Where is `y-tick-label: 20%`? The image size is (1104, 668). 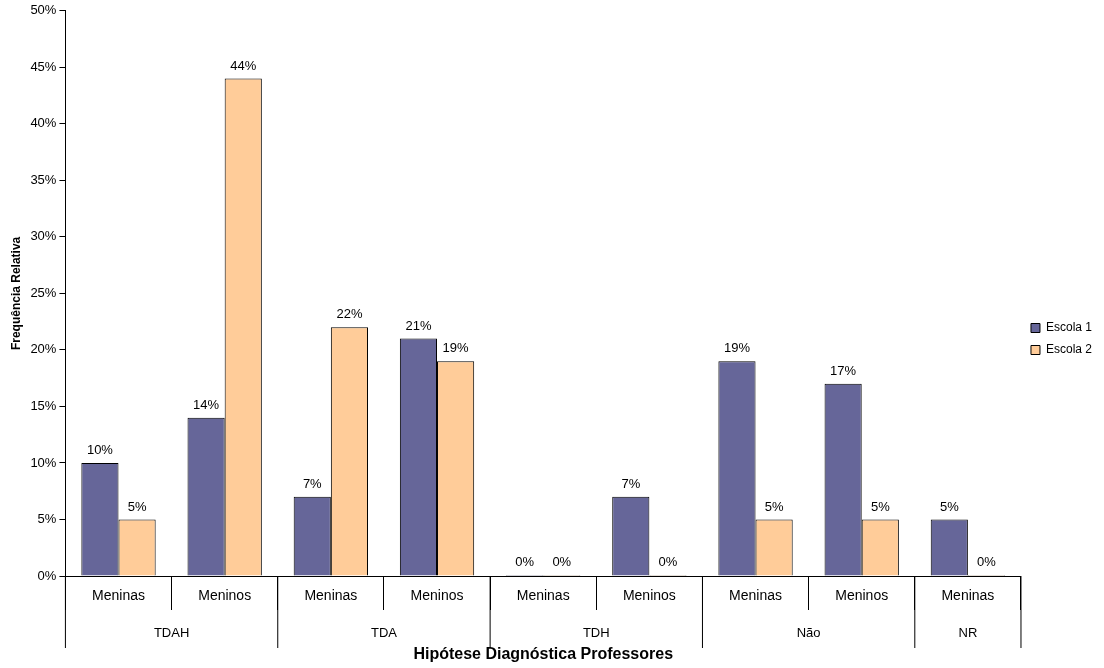 y-tick-label: 20% is located at coordinates (43, 349).